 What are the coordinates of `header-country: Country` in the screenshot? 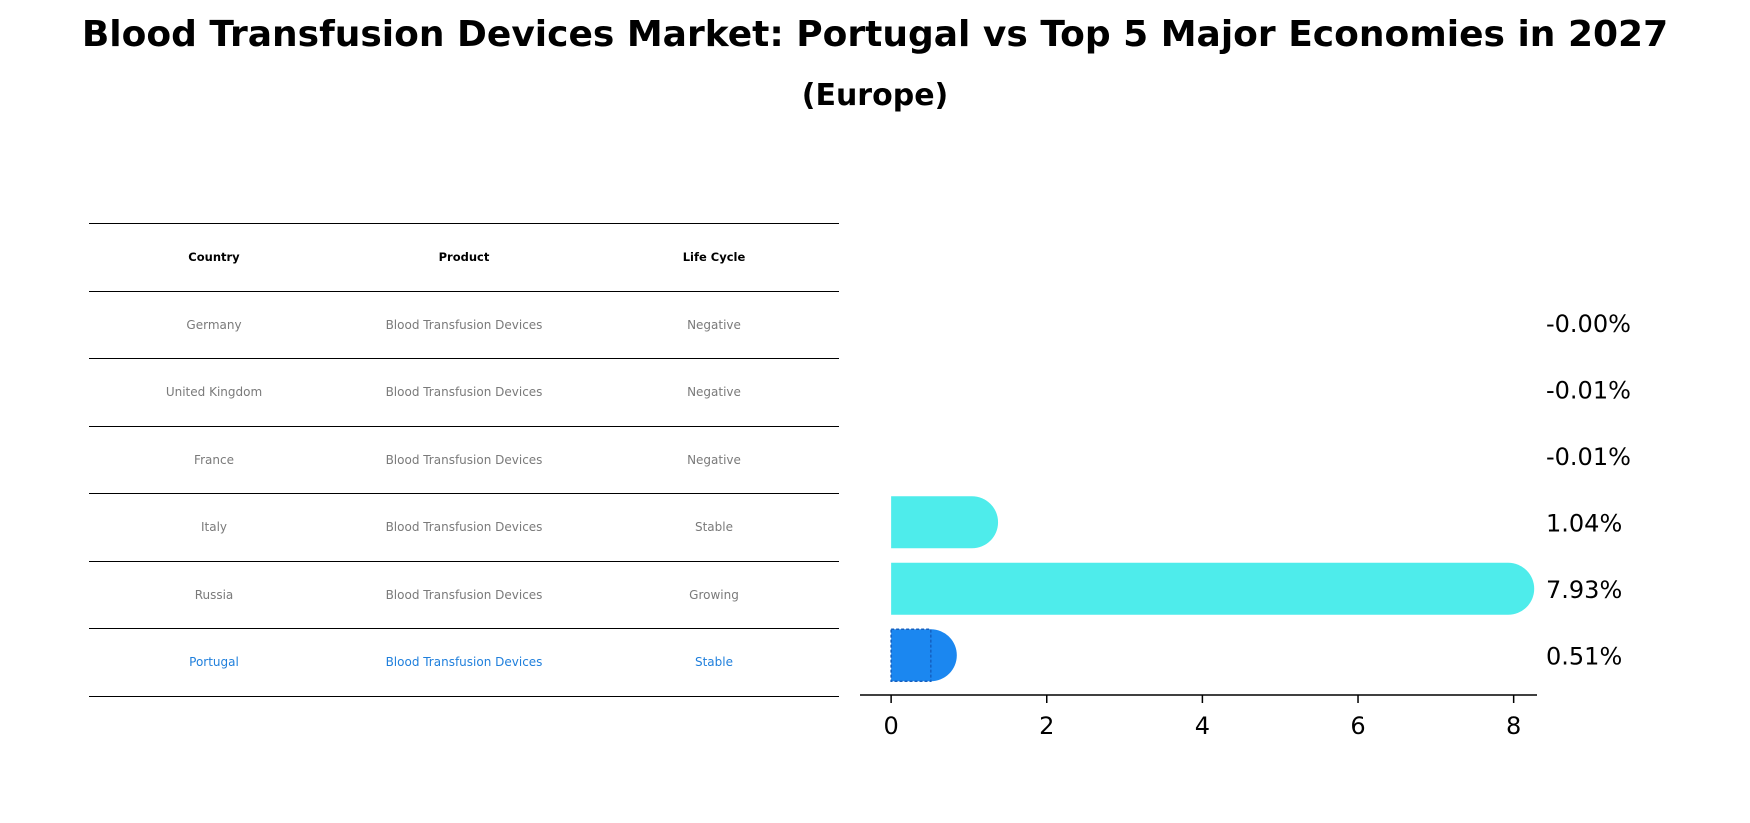 It's located at (214, 257).